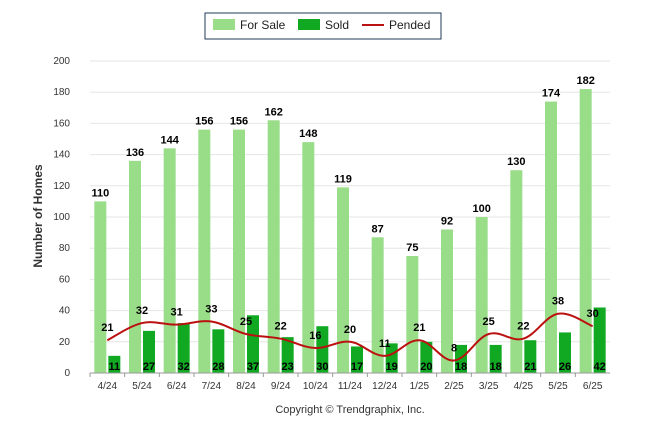 Image resolution: width=646 pixels, height=434 pixels. Describe the element at coordinates (149, 367) in the screenshot. I see `data-label-sold: 27` at that location.